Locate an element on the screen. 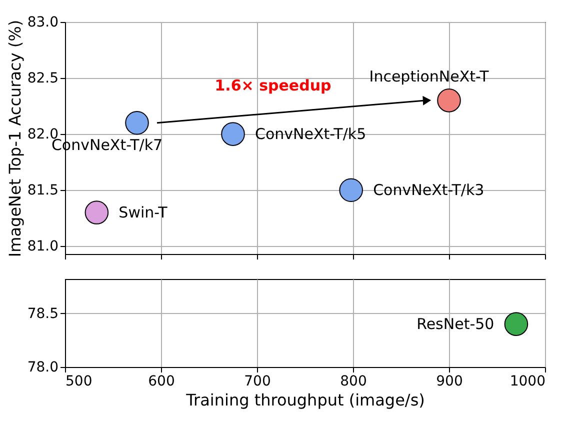 This screenshot has height=425, width=584. series-label: ResNet-50 is located at coordinates (455, 324).